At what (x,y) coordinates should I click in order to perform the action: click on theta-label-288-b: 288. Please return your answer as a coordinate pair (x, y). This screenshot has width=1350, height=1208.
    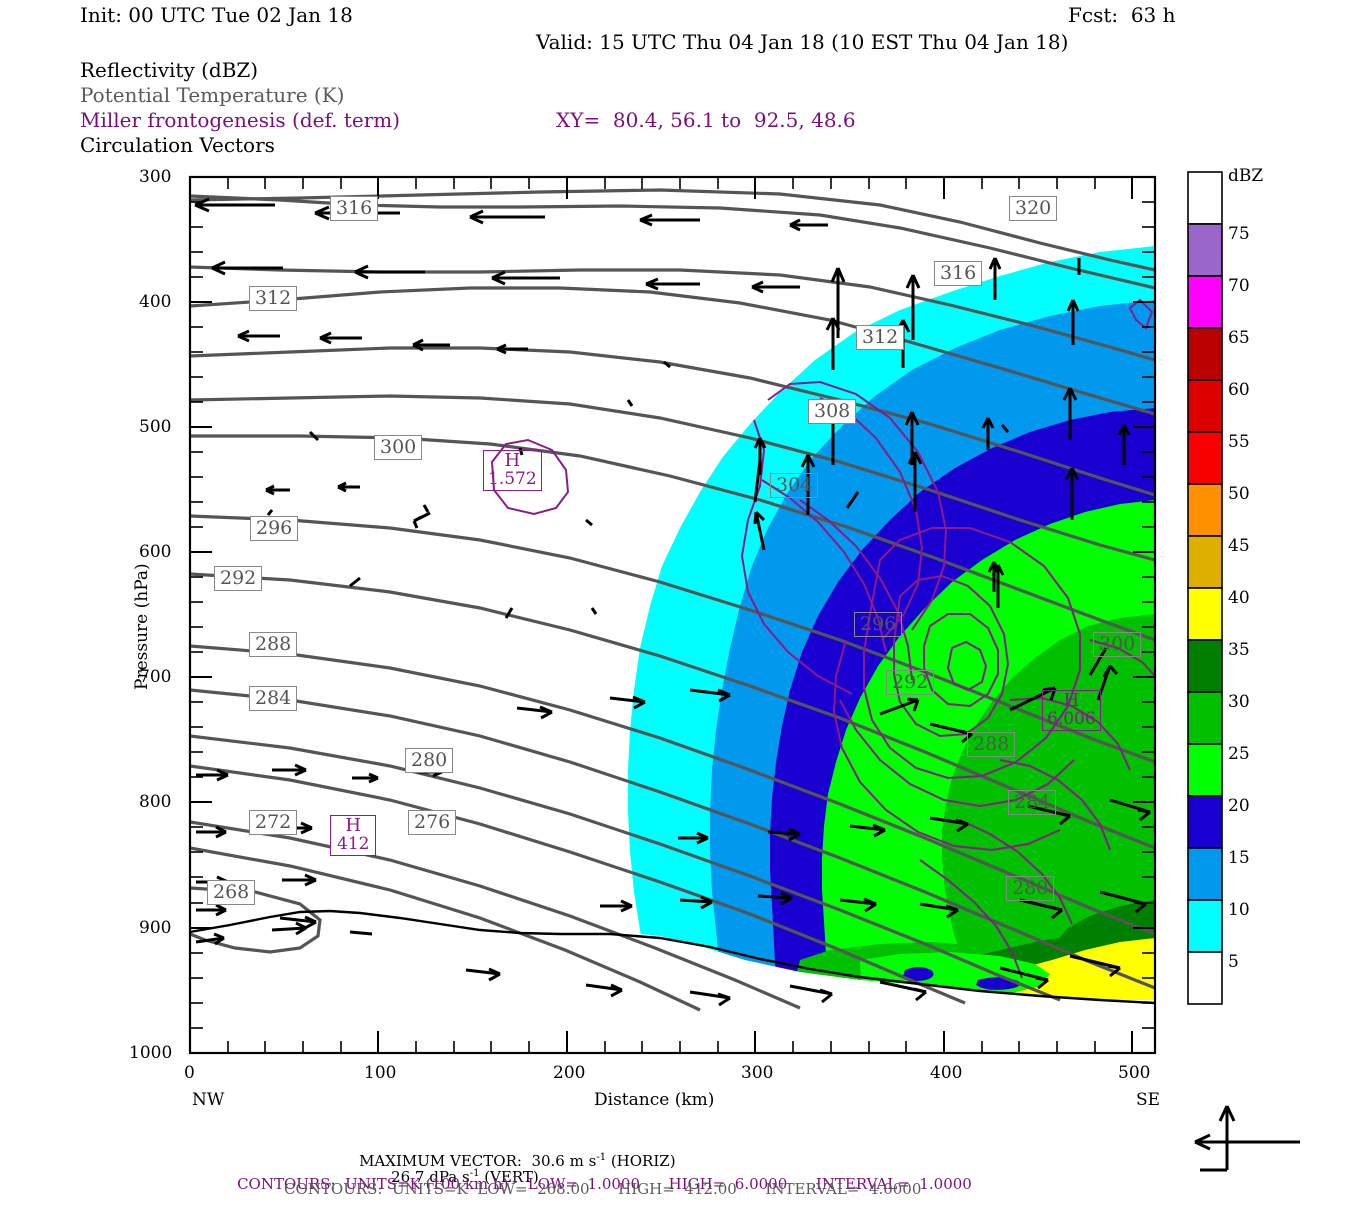
    Looking at the image, I should click on (991, 744).